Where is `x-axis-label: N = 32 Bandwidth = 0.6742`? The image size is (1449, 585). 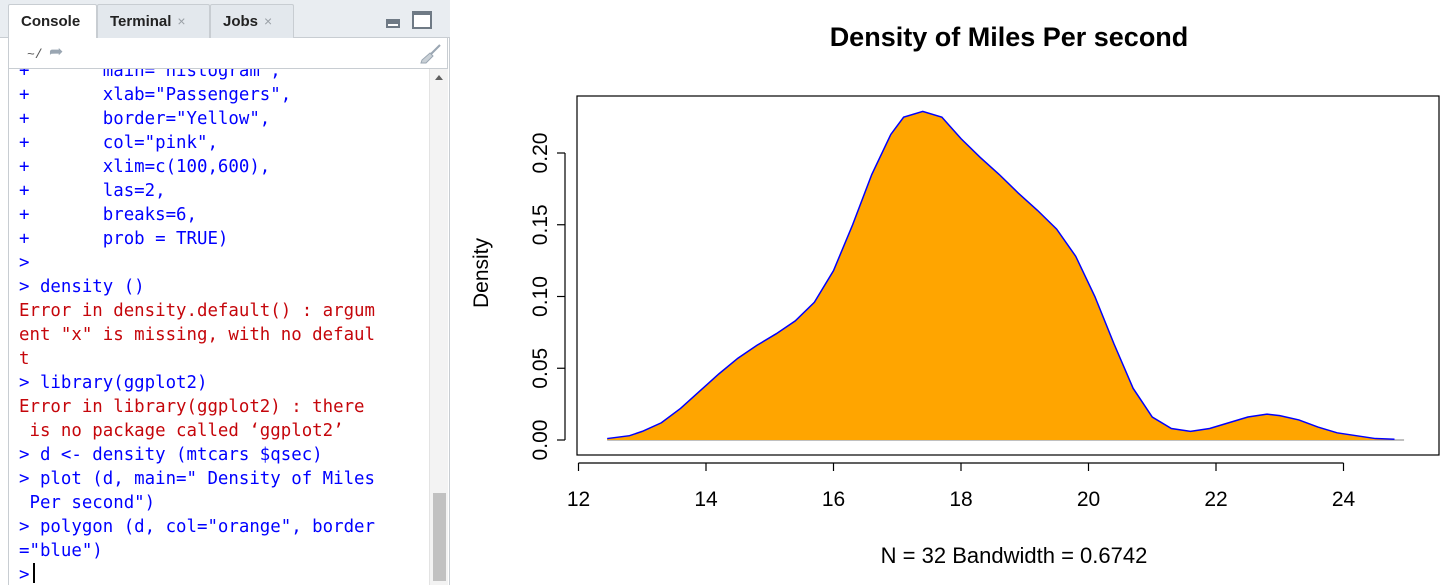 x-axis-label: N = 32 Bandwidth = 0.6742 is located at coordinates (1014, 555).